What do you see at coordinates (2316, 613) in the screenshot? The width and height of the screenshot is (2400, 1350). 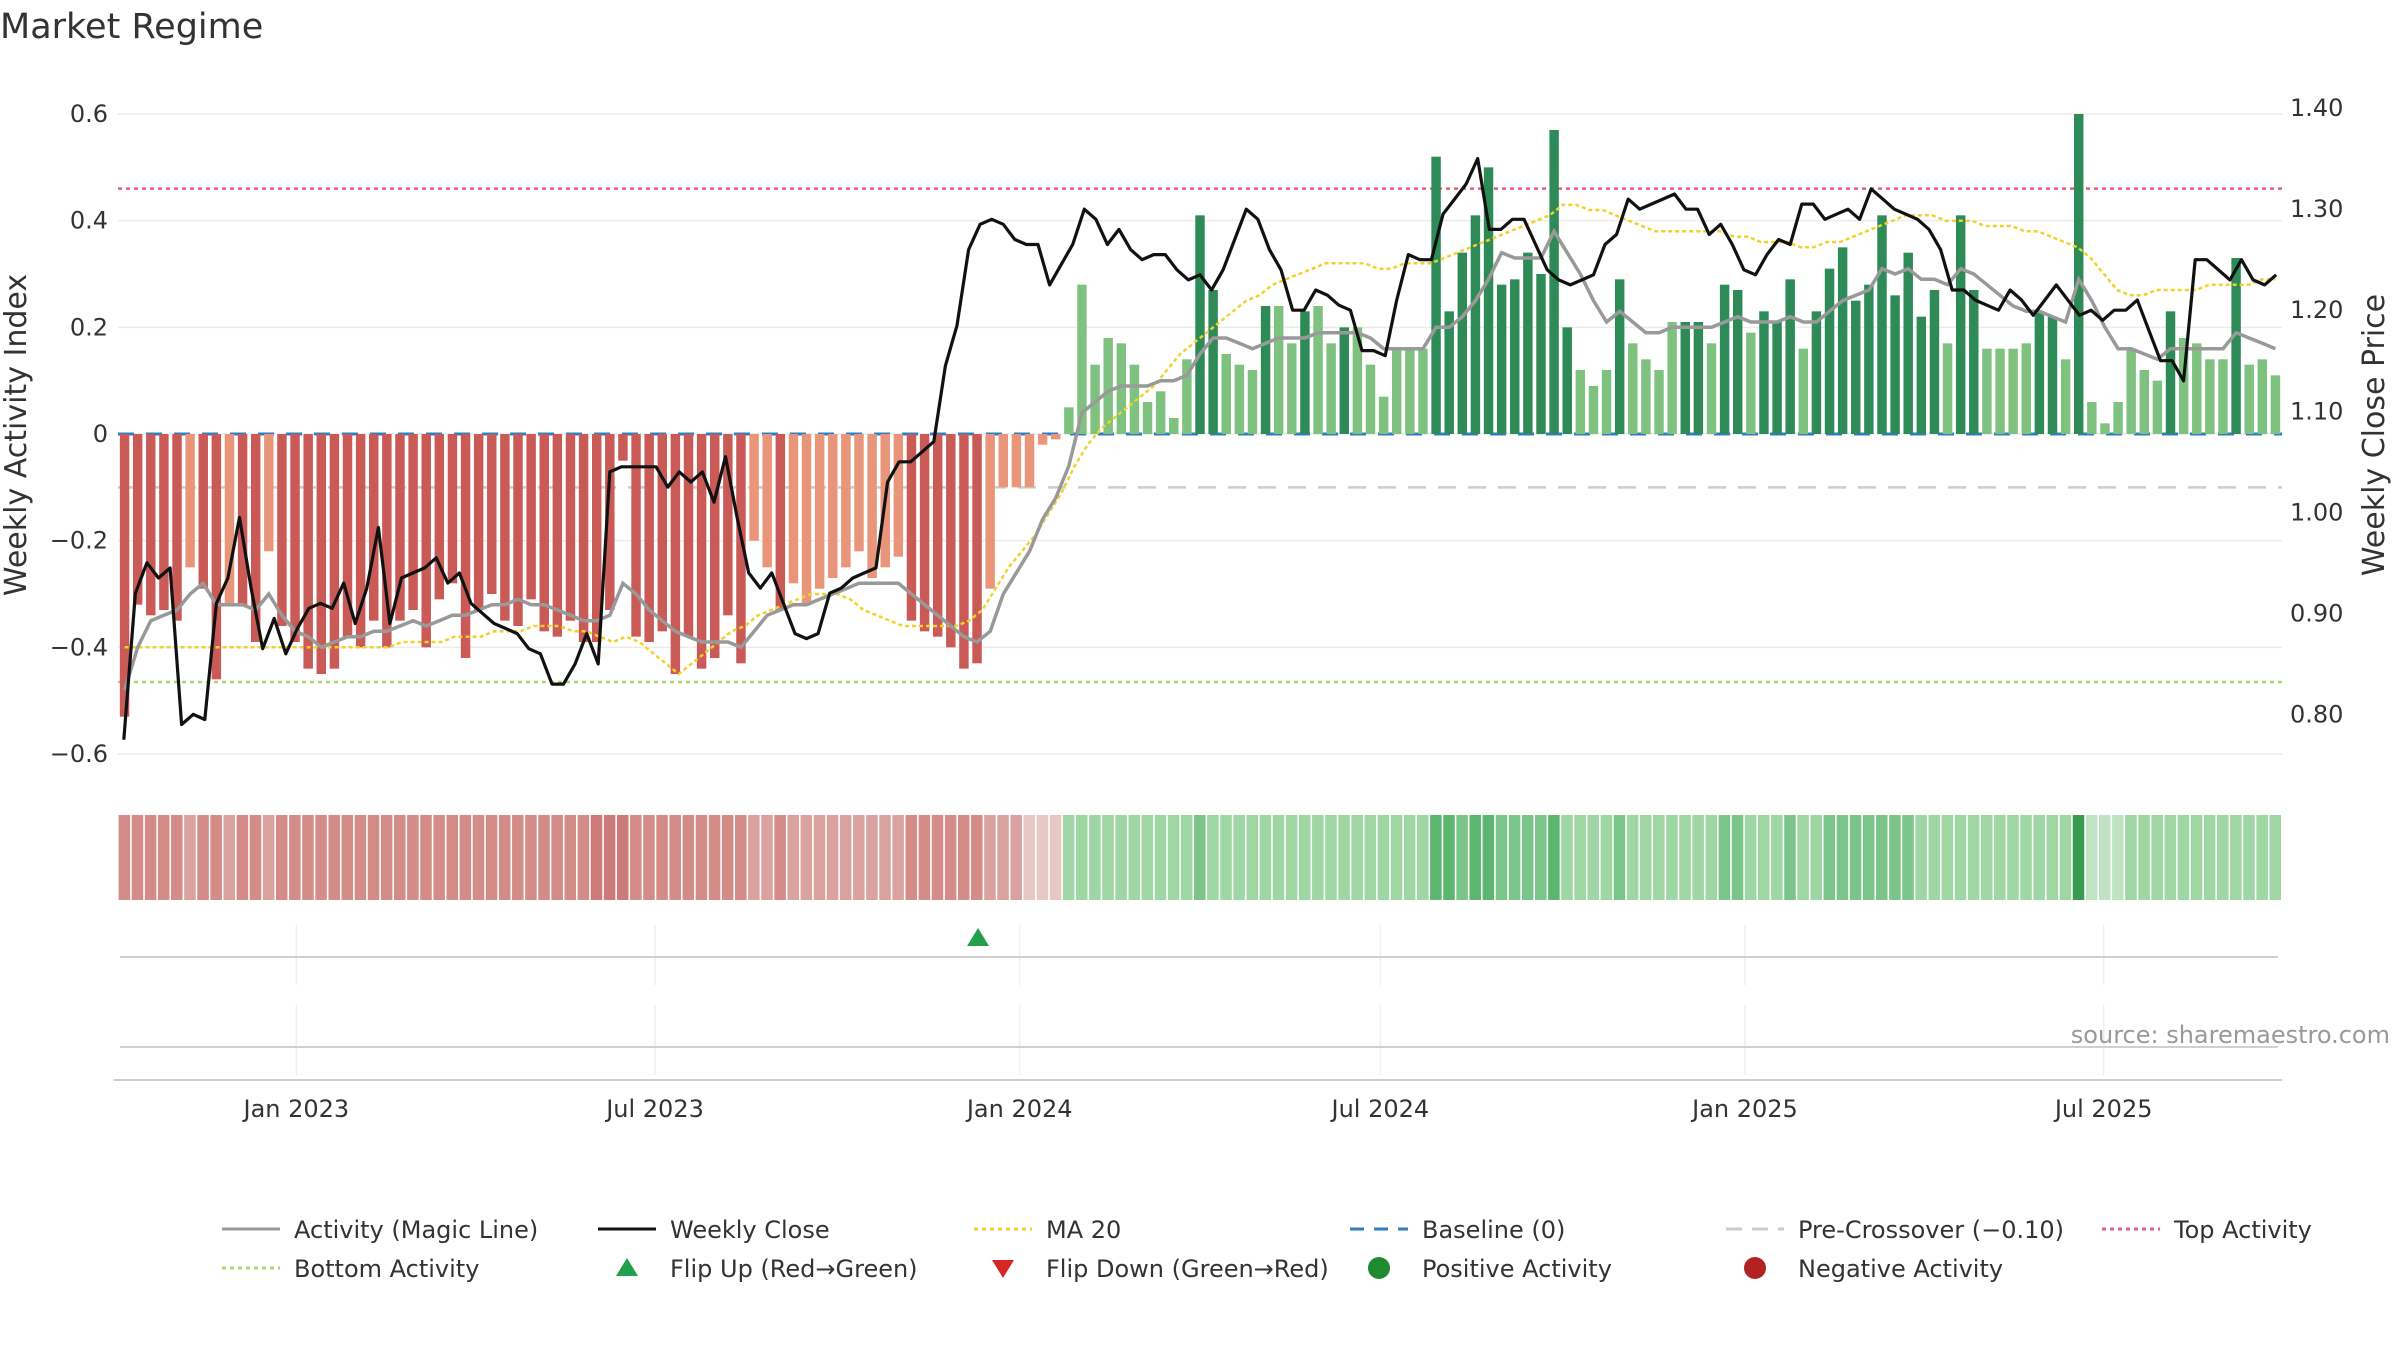 I see `right-tick-label: 0.90` at bounding box center [2316, 613].